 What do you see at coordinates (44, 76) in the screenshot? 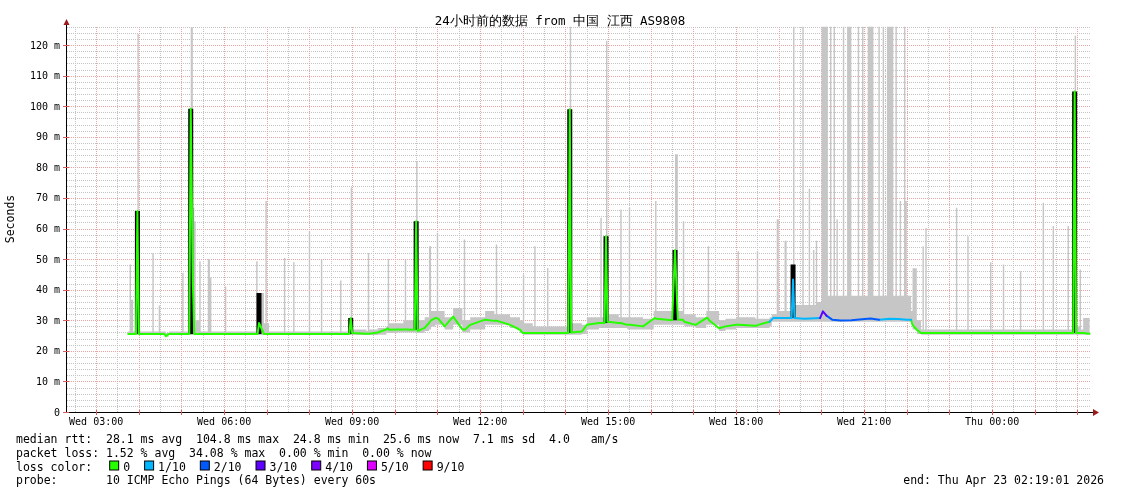
I see `y-tick-label: 110 m` at bounding box center [44, 76].